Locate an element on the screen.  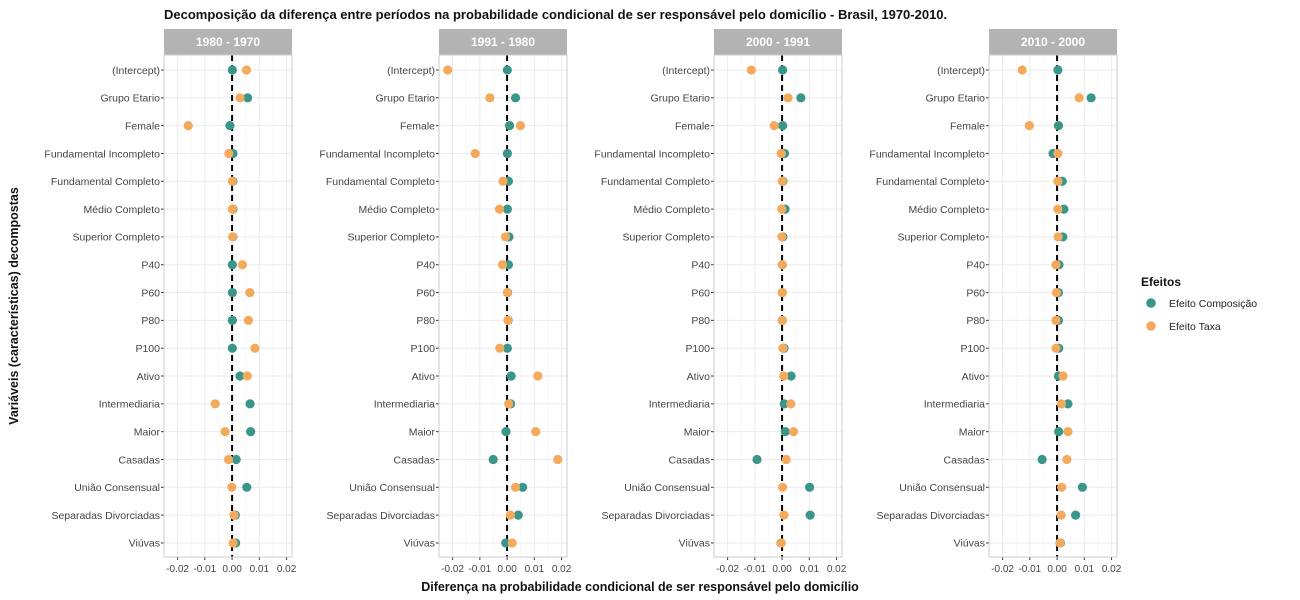
y-tick-label: Viúvas is located at coordinates (144, 544).